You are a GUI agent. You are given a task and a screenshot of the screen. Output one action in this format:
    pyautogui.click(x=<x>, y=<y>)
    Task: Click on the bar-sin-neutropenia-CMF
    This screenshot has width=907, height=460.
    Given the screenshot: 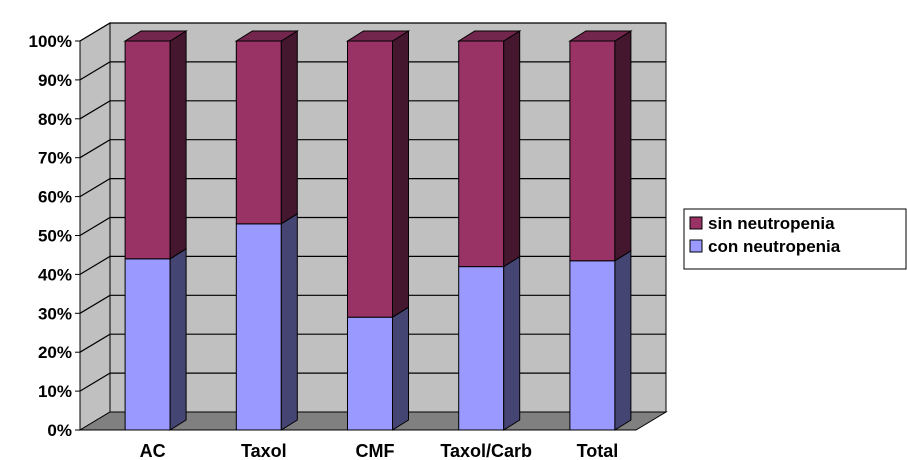 What is the action you would take?
    pyautogui.click(x=378, y=174)
    